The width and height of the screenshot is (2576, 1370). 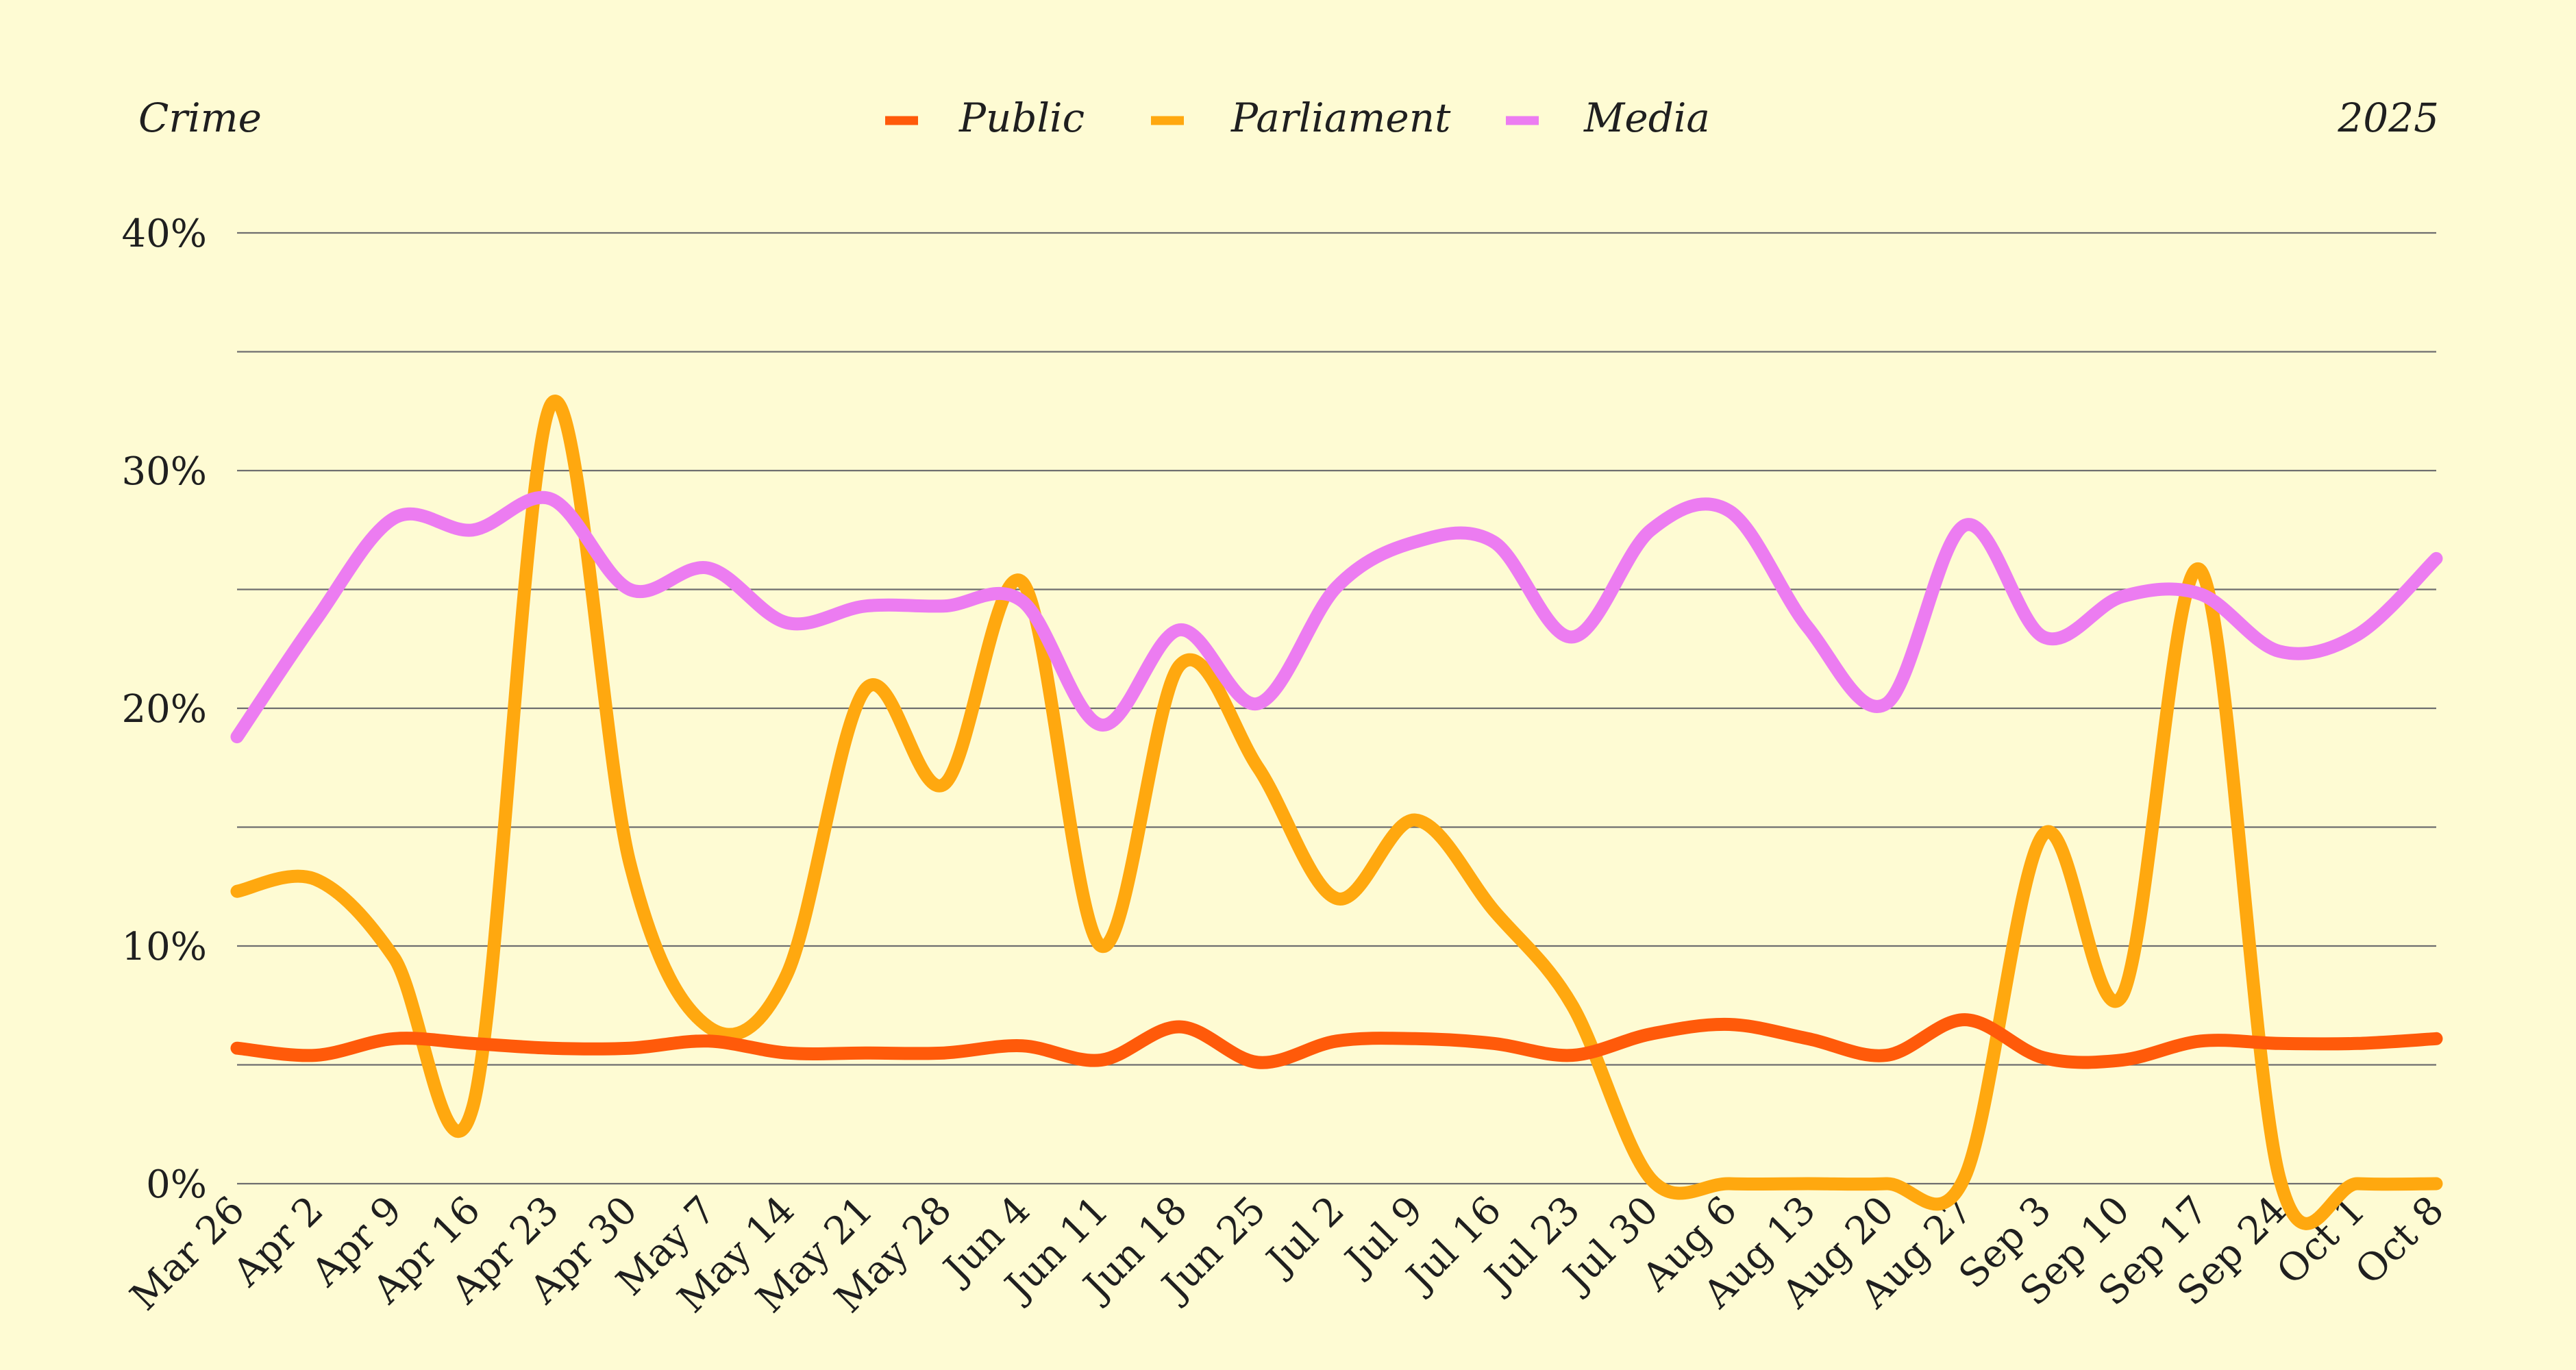 I want to click on y-tick-label: 10%, so click(x=164, y=947).